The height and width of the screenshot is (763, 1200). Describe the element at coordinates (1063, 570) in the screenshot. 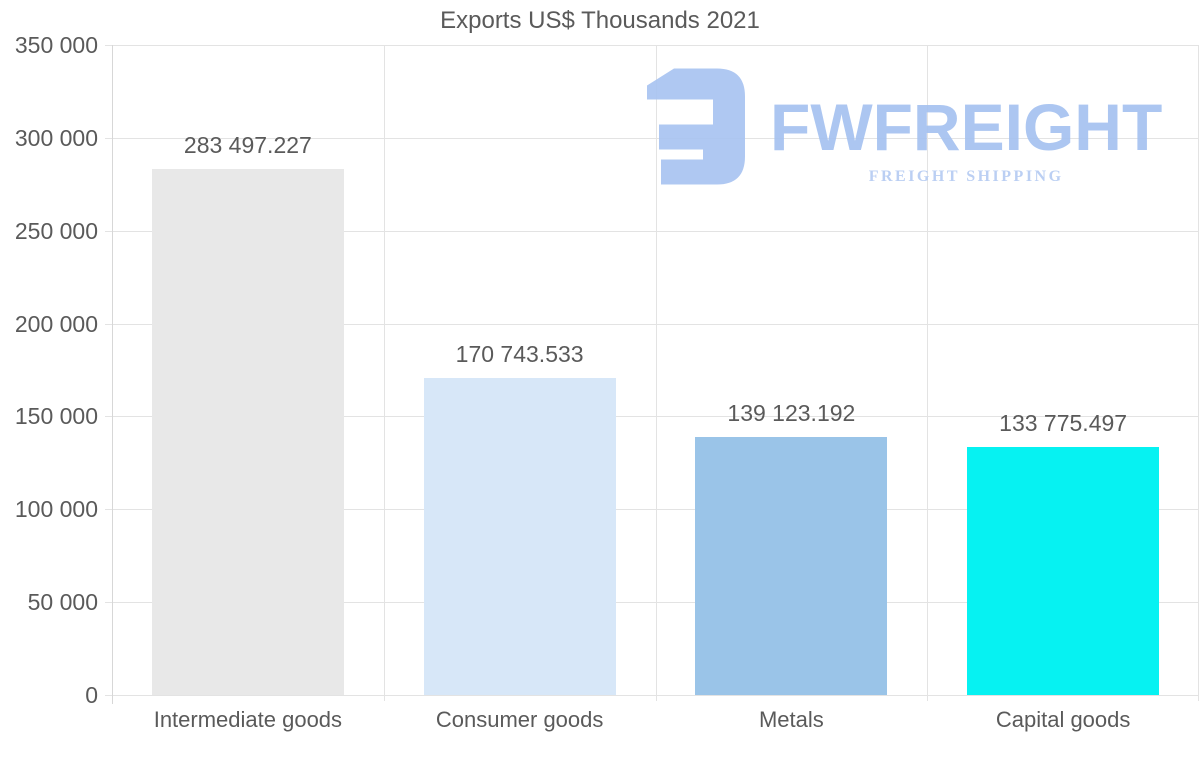

I see `bar-capital-goods` at that location.